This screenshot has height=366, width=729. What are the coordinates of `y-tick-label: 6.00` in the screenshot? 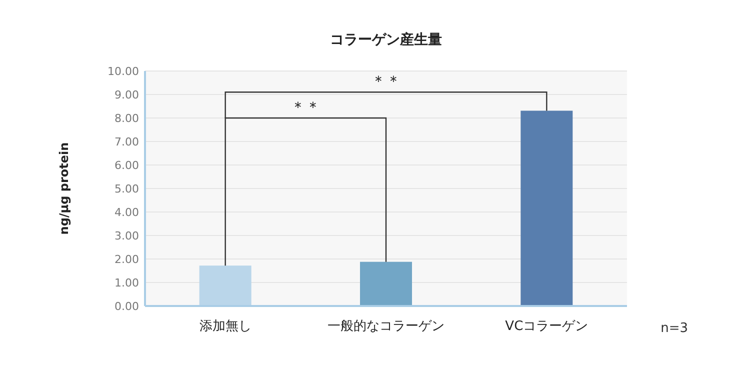 It's located at (126, 165).